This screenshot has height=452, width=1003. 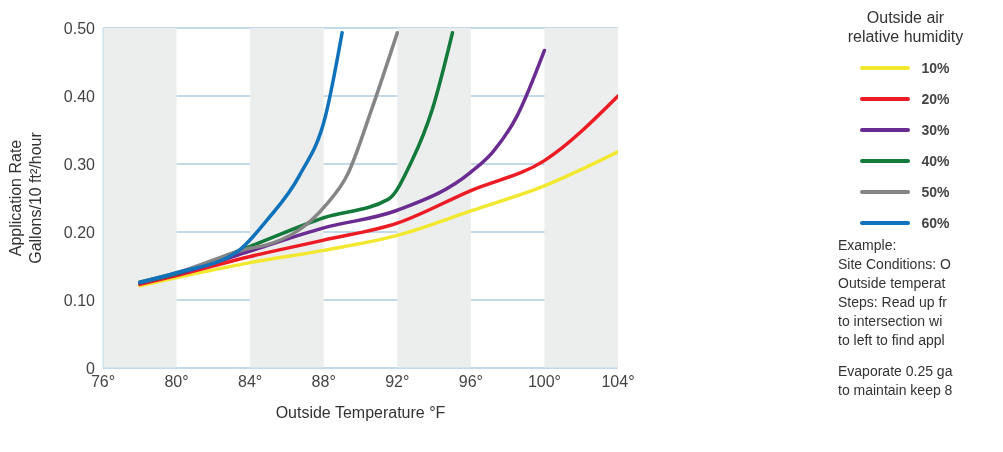 What do you see at coordinates (79, 300) in the screenshot?
I see `y-tick-label: 0.10` at bounding box center [79, 300].